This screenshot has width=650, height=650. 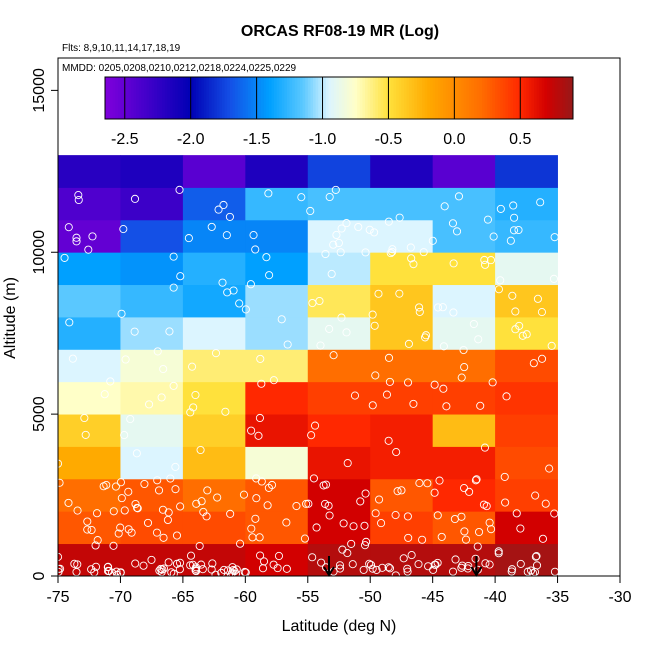 What do you see at coordinates (339, 626) in the screenshot?
I see `x-axis-label: Latitude (deg N)` at bounding box center [339, 626].